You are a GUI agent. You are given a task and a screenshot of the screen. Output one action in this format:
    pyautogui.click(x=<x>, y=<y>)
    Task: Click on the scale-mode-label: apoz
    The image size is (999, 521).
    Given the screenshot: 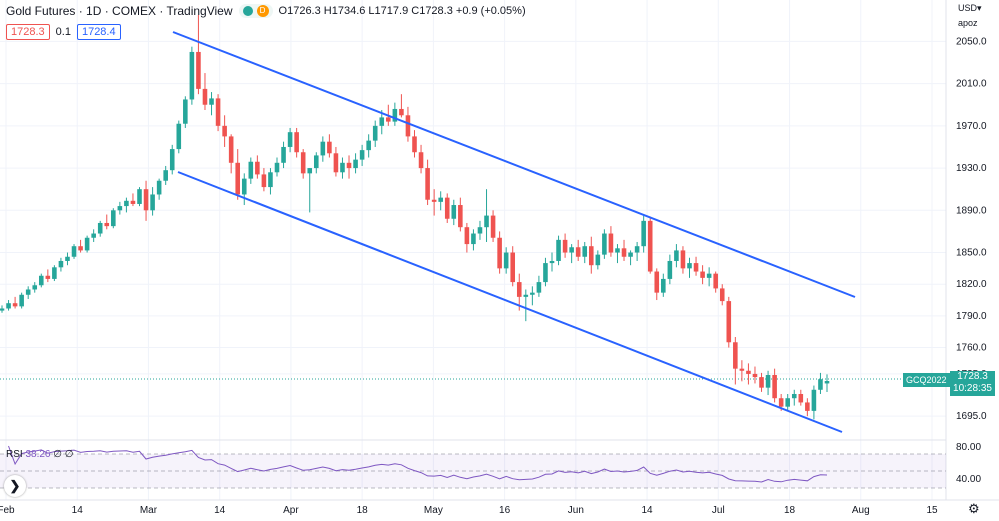 What is the action you would take?
    pyautogui.click(x=968, y=23)
    